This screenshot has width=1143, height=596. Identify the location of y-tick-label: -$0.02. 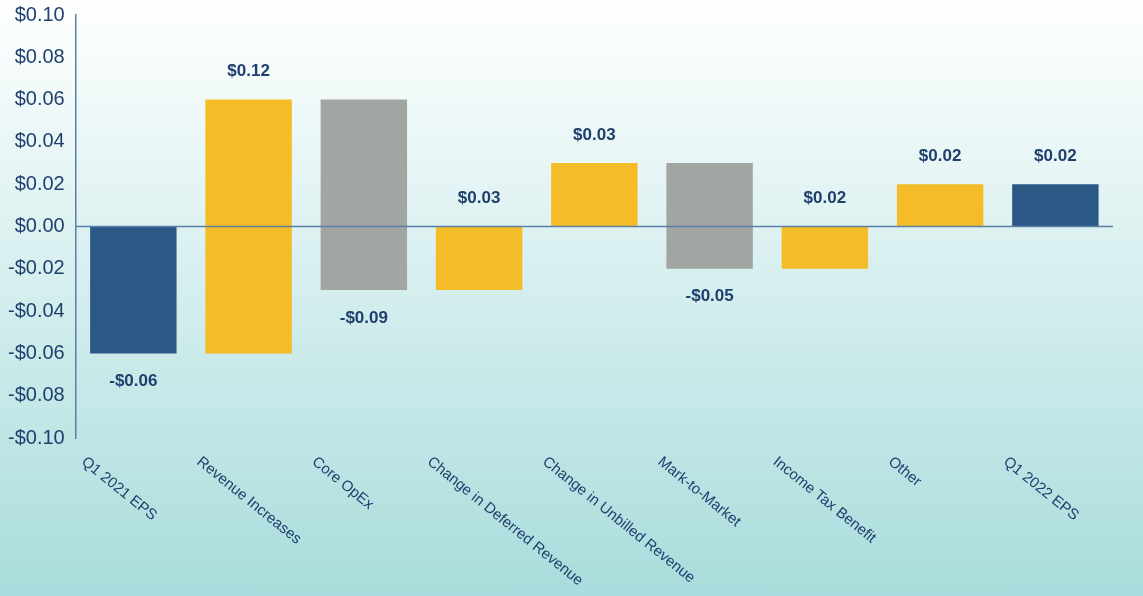
(36, 267).